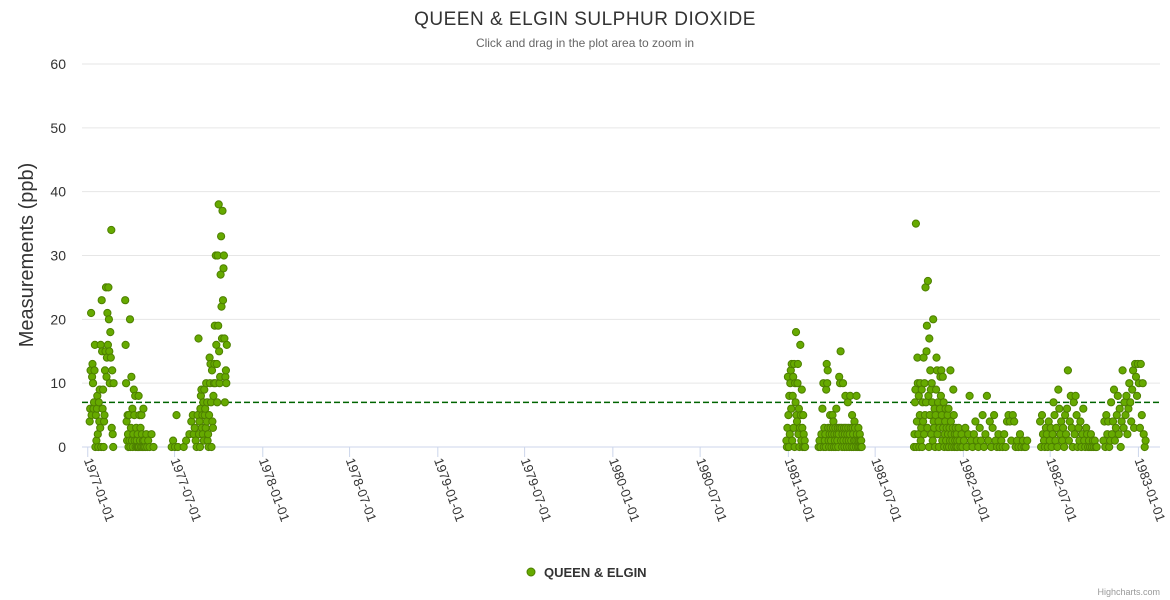 Image resolution: width=1170 pixels, height=600 pixels. I want to click on legend: QUEEN & ELGIN, so click(586, 572).